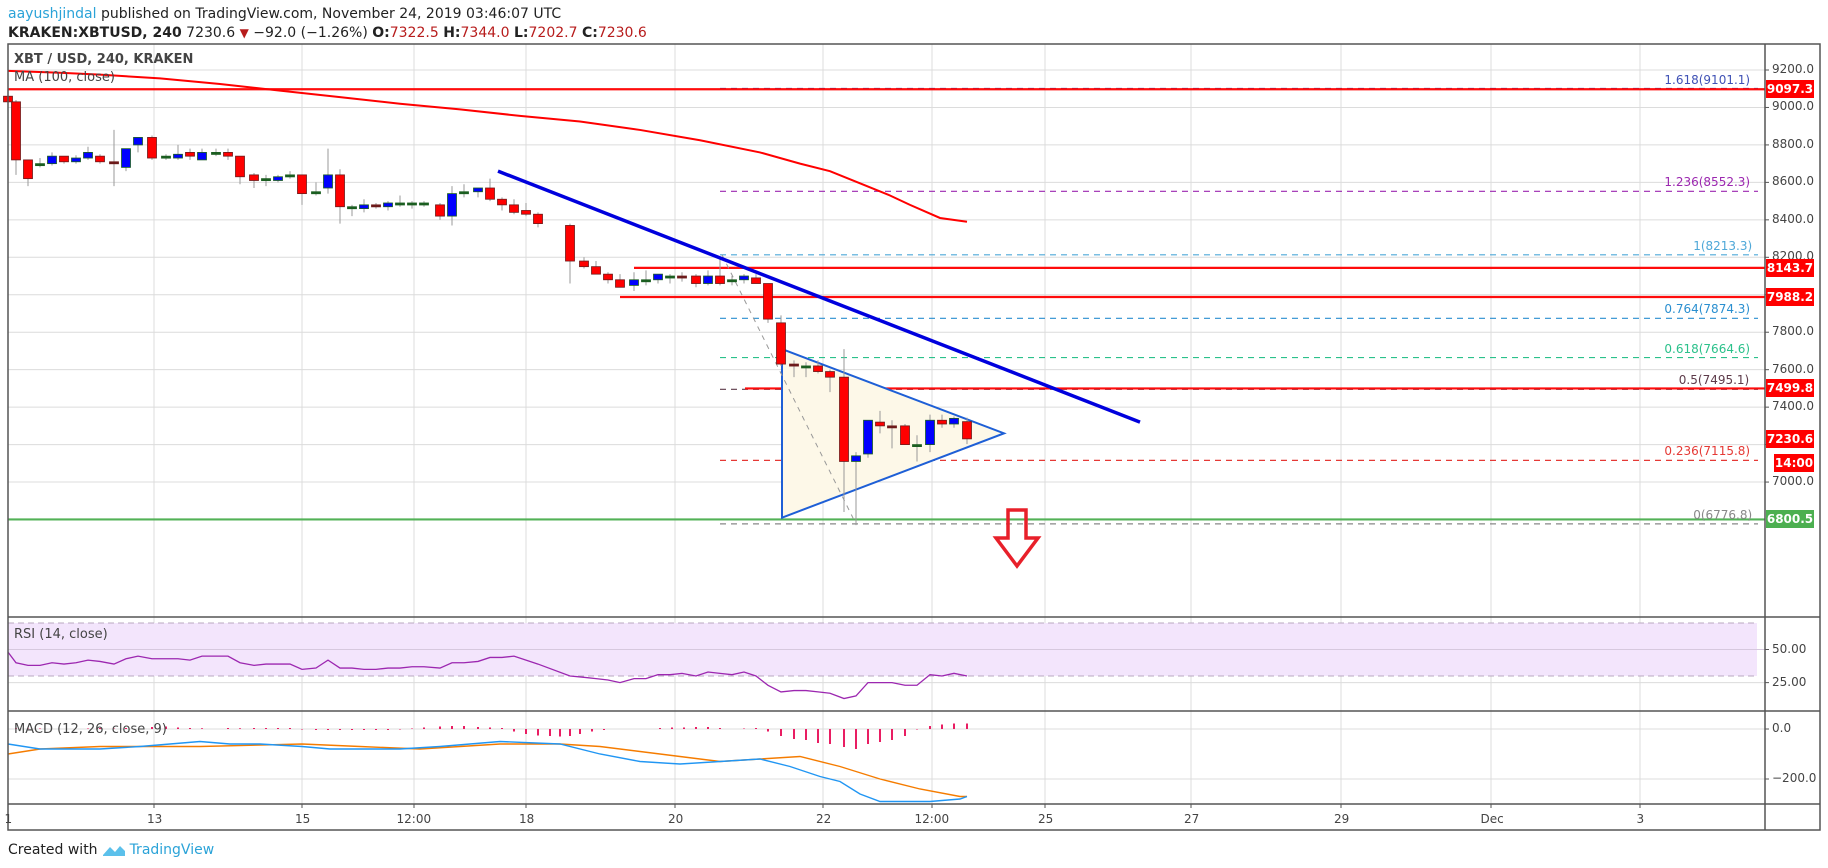 The height and width of the screenshot is (868, 1828). Describe the element at coordinates (487, 146) in the screenshot. I see `ma100-line` at that location.